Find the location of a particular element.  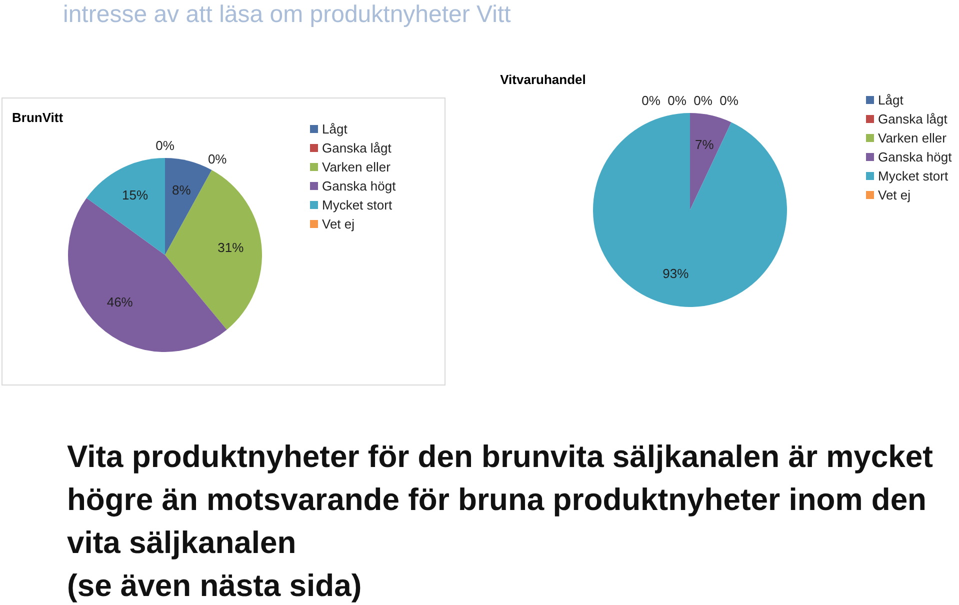

text: (se även nästa sida) is located at coordinates (214, 585).